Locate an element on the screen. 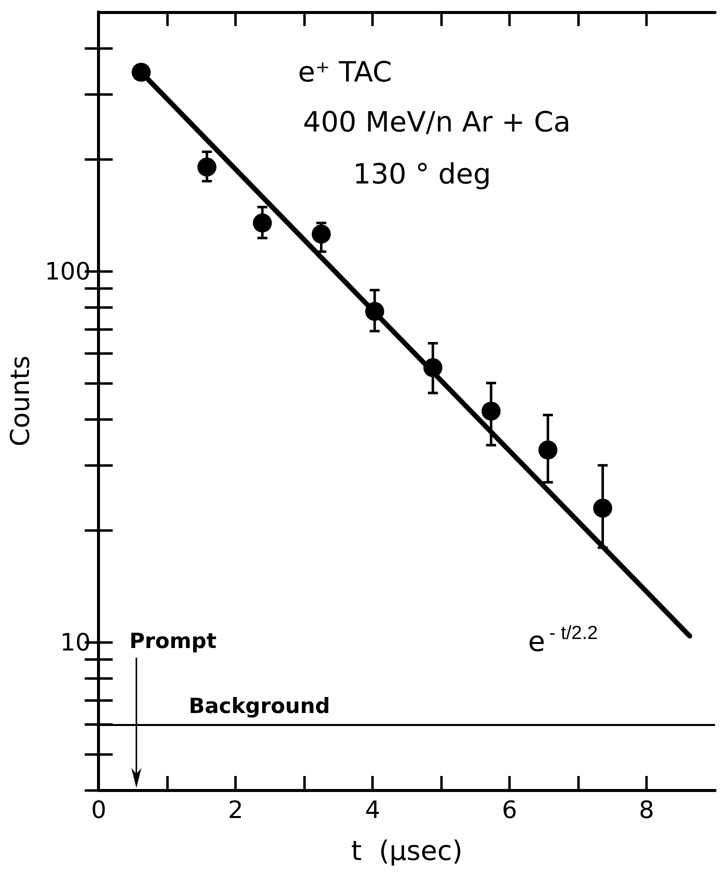  y-tick-label: 10 is located at coordinates (75, 642).